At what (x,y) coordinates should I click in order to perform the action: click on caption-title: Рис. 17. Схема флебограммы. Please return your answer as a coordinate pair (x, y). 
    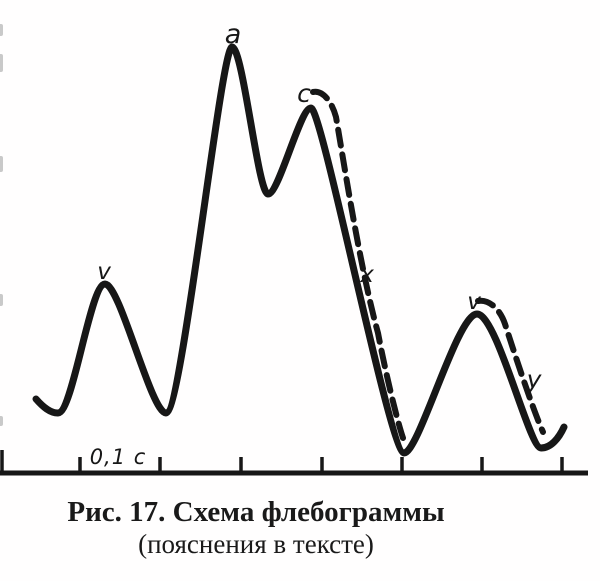
    Looking at the image, I should click on (256, 512).